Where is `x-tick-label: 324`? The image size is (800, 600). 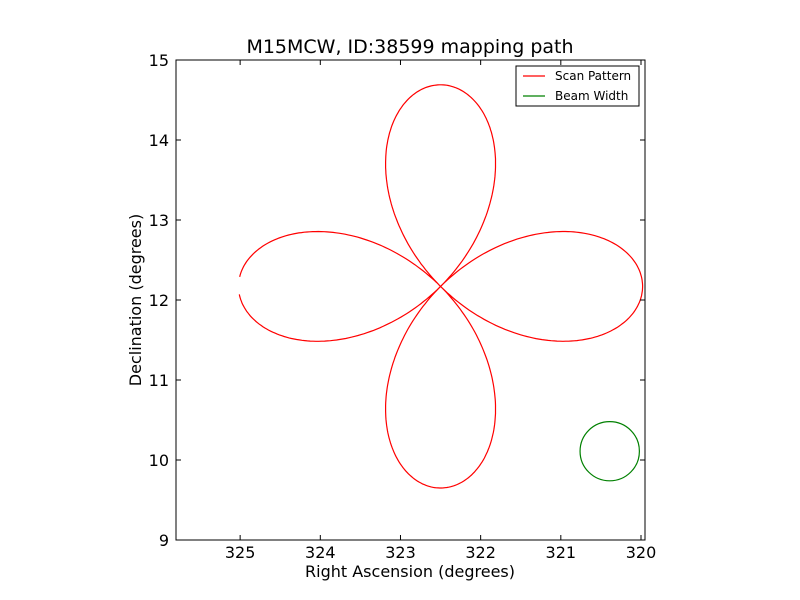 x-tick-label: 324 is located at coordinates (320, 552).